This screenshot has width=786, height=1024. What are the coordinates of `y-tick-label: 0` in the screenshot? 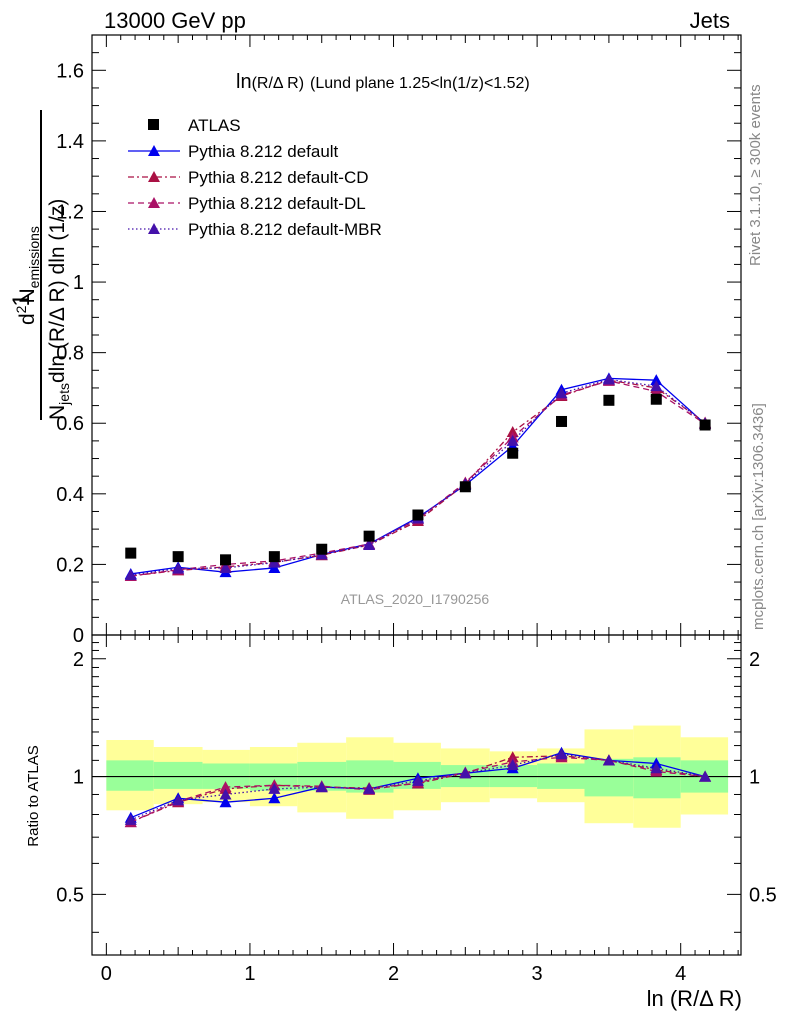 It's located at (78, 636).